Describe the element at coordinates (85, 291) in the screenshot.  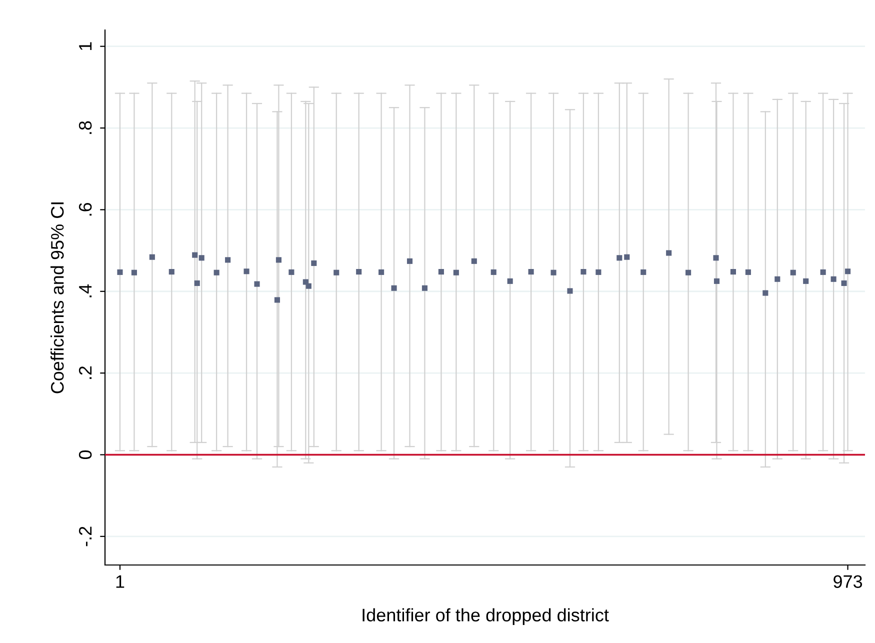
I see `y-tick-label: .4` at that location.